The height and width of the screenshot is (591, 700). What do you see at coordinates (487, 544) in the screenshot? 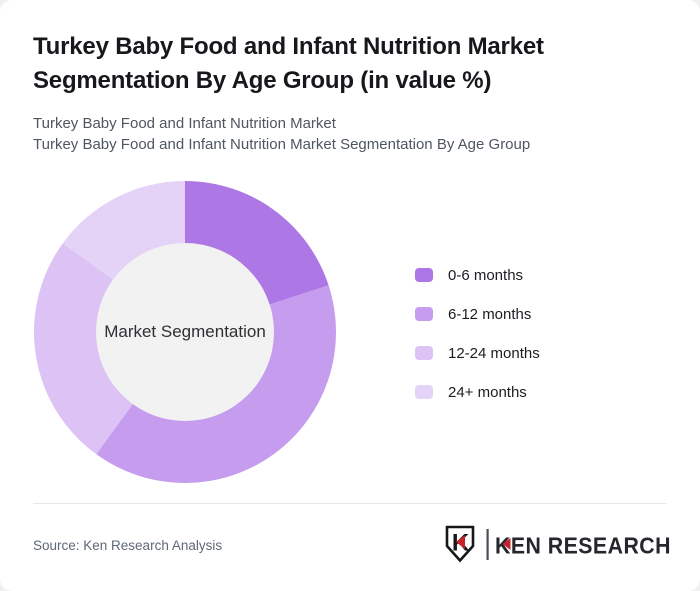
I see `logo-separator` at bounding box center [487, 544].